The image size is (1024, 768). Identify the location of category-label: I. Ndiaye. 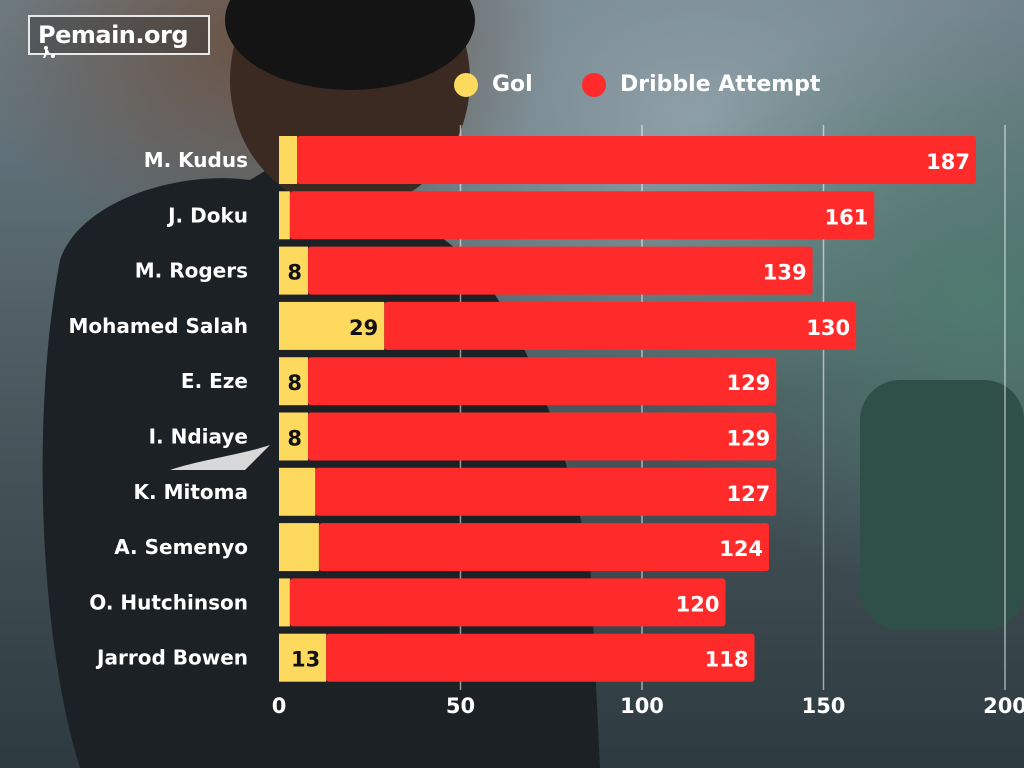
(198, 437).